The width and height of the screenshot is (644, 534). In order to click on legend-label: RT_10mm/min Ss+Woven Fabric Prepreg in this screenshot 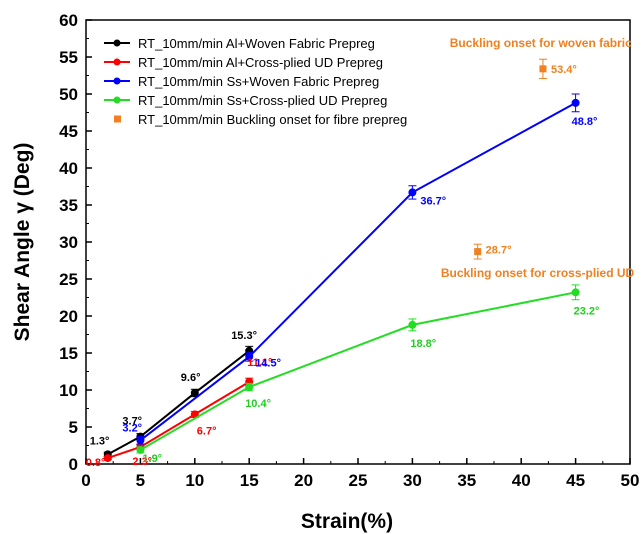, I will do `click(258, 81)`.